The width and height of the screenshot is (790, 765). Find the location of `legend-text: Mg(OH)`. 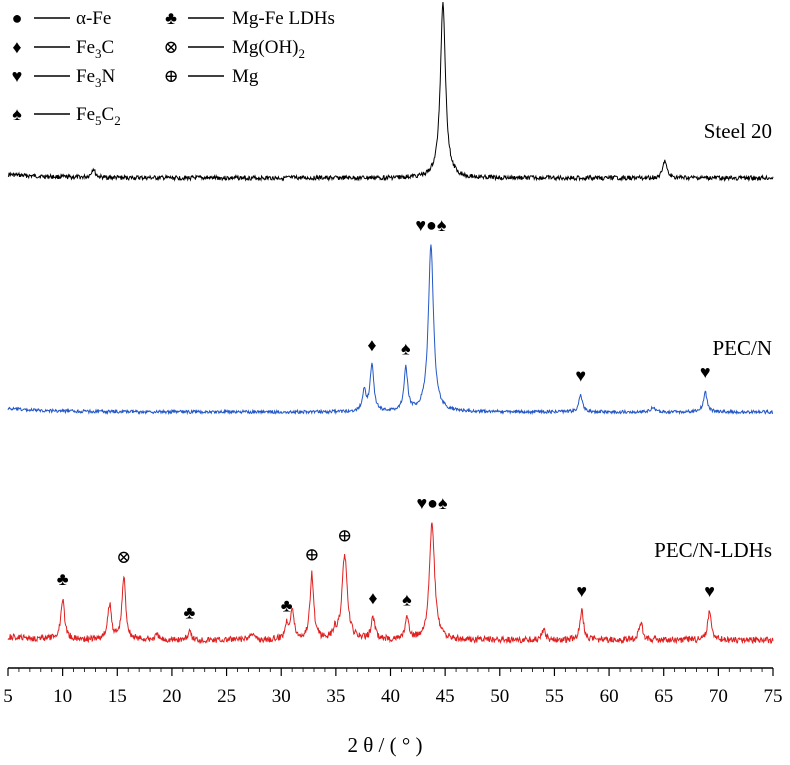

legend-text: Mg(OH) is located at coordinates (265, 47).